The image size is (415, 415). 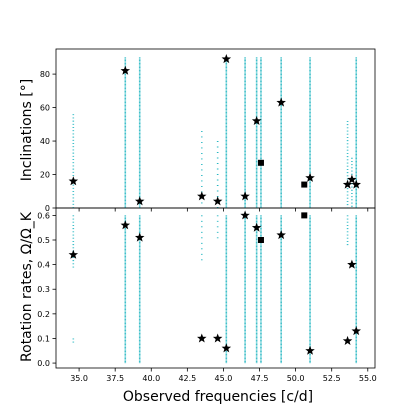 I want to click on y-tick-label: 0.2, so click(x=43, y=314).